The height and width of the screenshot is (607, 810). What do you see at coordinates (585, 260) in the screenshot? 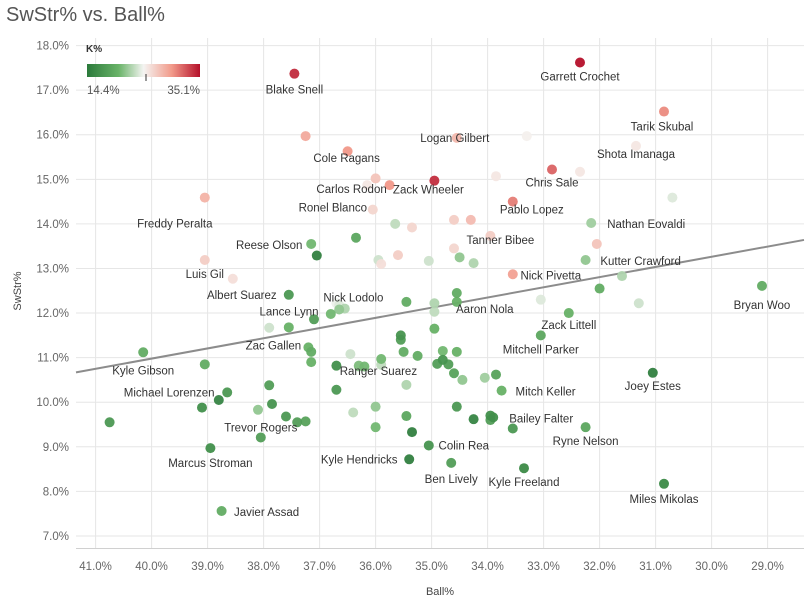
I see `point-kutter-crawford` at bounding box center [585, 260].